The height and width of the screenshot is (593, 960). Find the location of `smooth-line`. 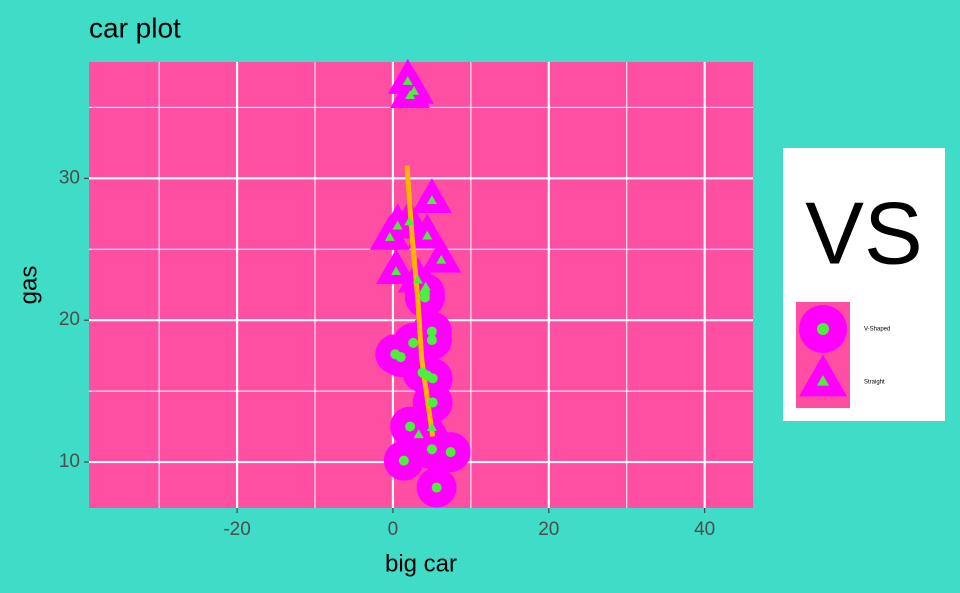

smooth-line is located at coordinates (420, 301).